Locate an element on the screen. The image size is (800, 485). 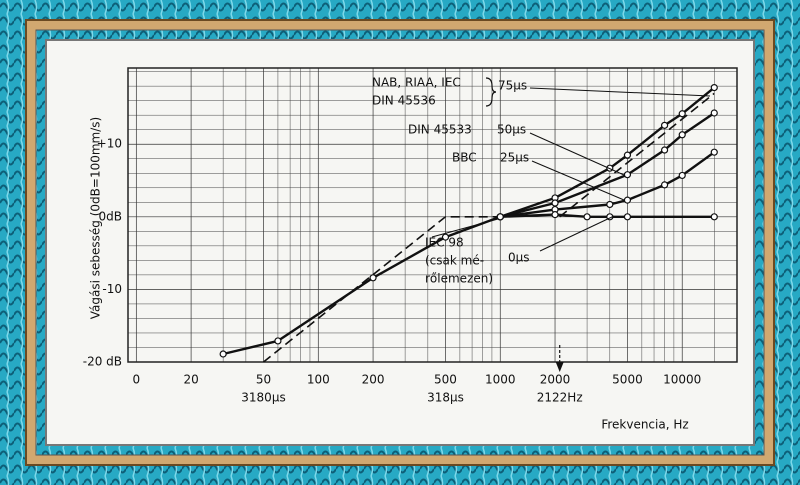
y-tick-label: +10 is located at coordinates (109, 144).